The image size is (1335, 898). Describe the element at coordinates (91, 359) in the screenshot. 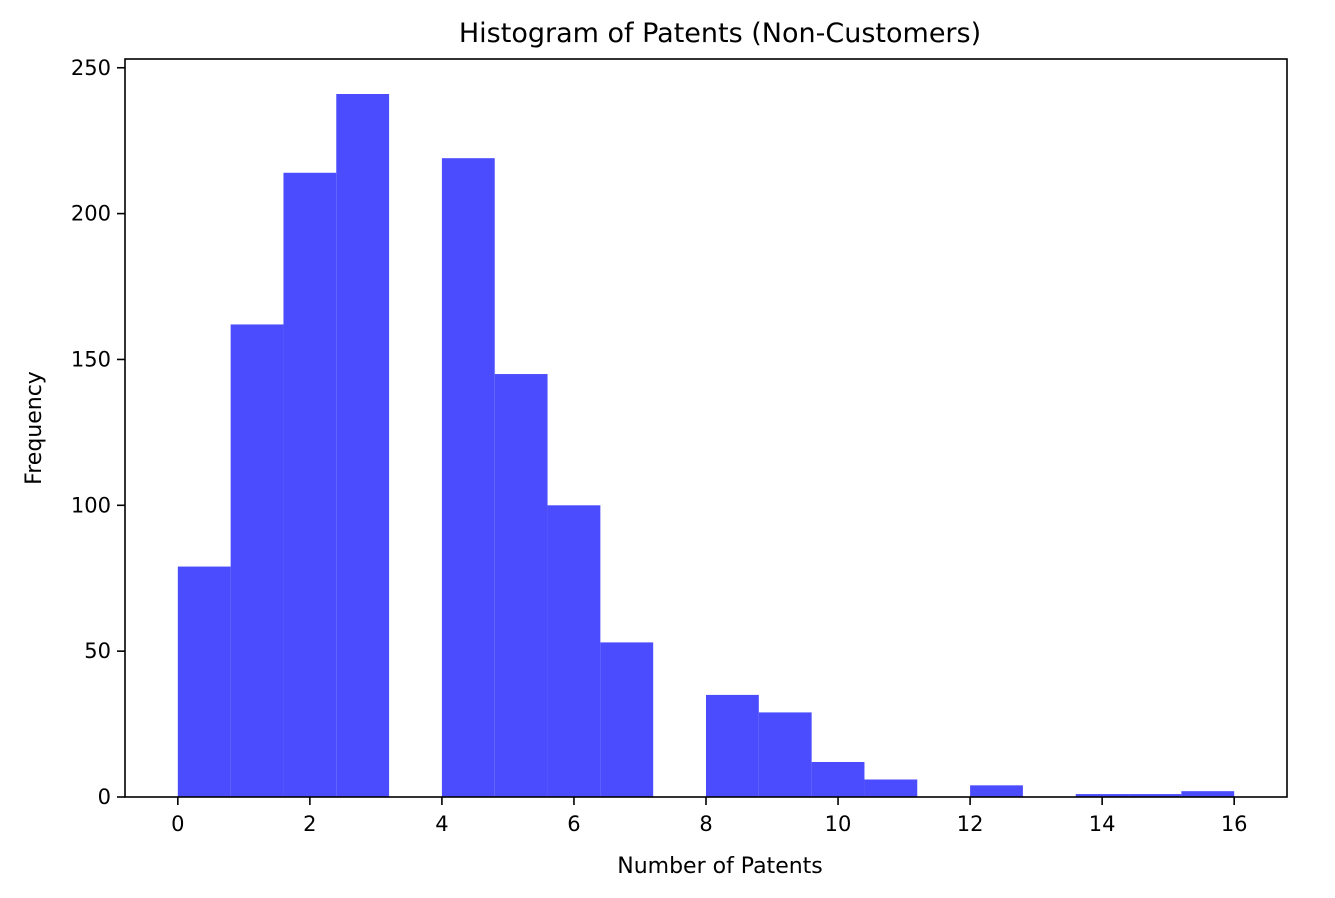

I see `y-tick-label: 150` at that location.